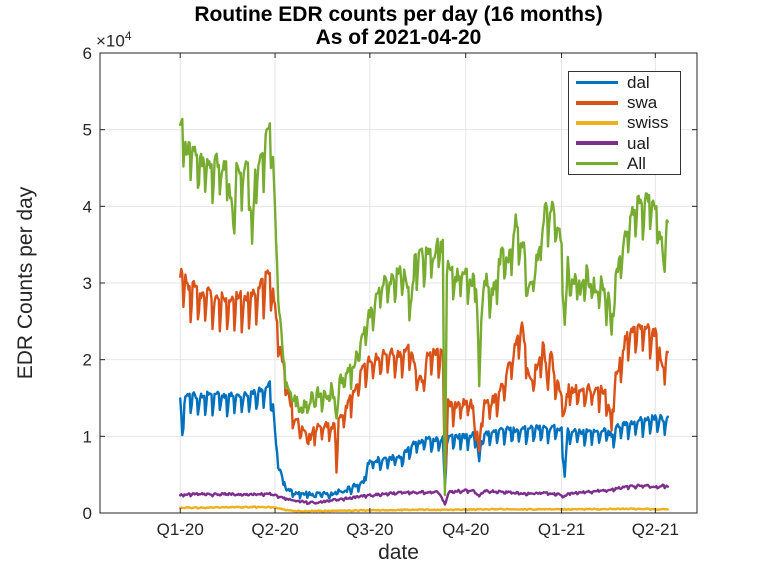 This screenshot has height=576, width=768. I want to click on legend-swatch-dal, so click(597, 82).